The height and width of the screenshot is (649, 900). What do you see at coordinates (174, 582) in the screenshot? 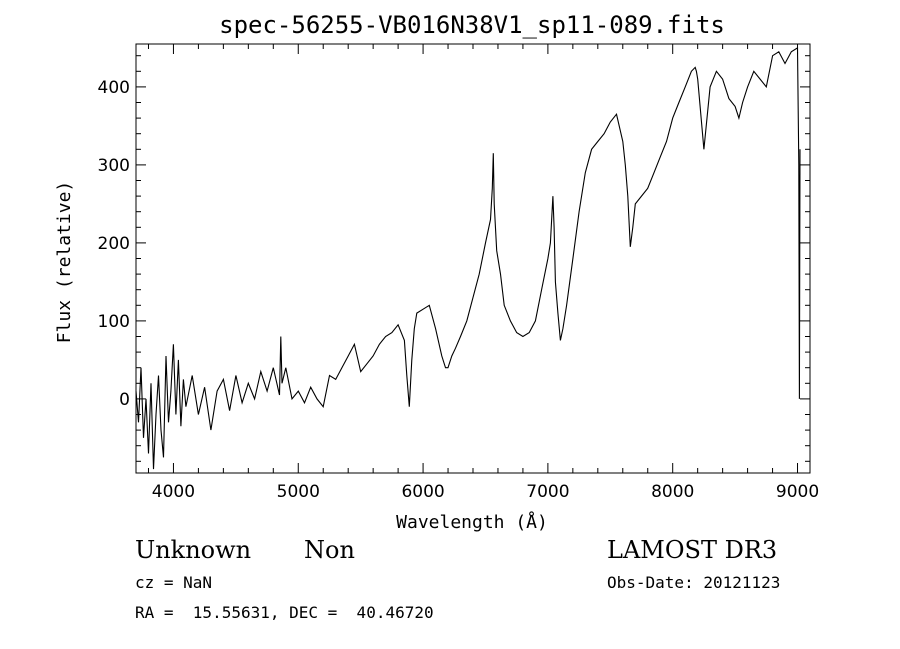
I see `redshift-text: cz = NaN` at bounding box center [174, 582].